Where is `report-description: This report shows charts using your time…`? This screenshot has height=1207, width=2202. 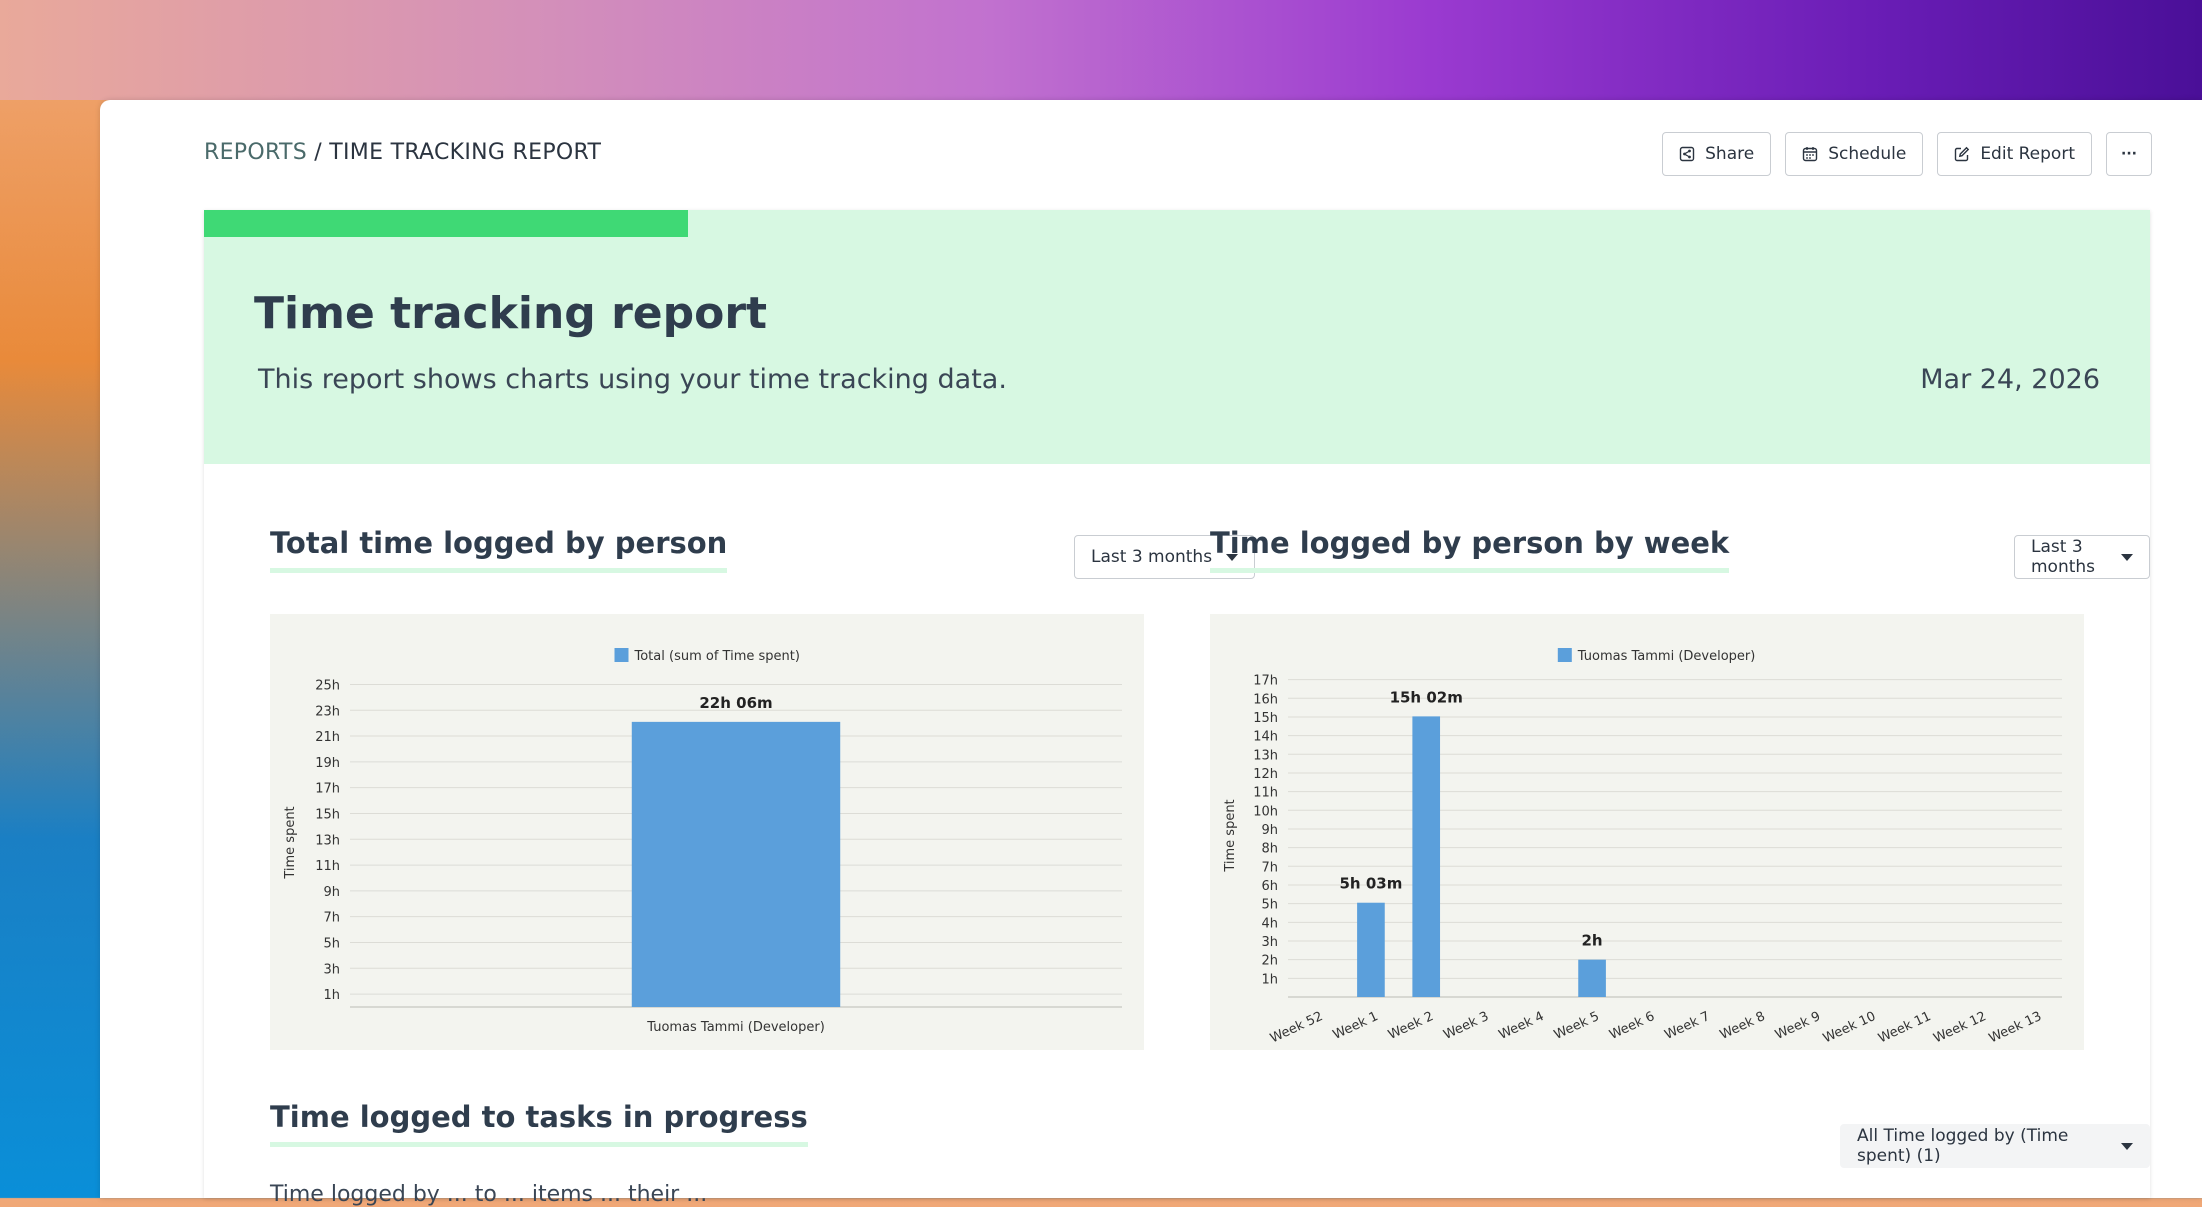
report-description: This report shows charts using your time… is located at coordinates (632, 379).